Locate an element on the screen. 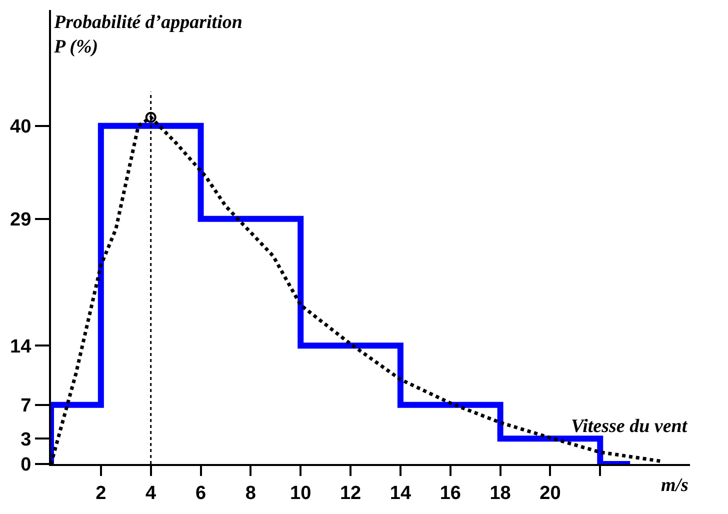 This screenshot has width=728, height=514. y-tick-label: 3 is located at coordinates (26, 439).